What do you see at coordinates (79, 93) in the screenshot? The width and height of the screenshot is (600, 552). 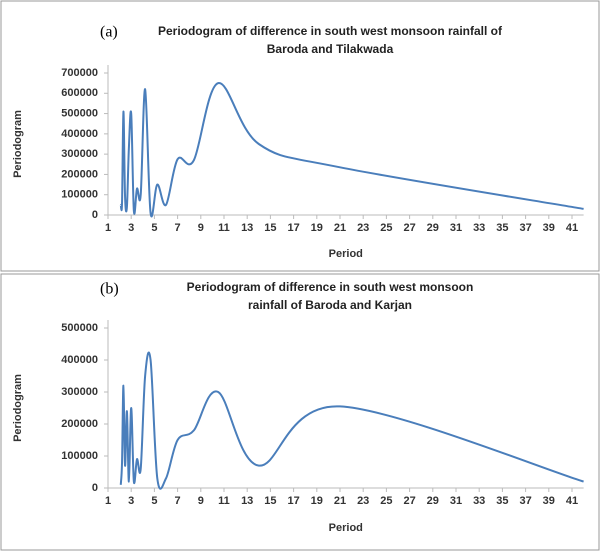 I see `y-tick-label: 600000` at bounding box center [79, 93].